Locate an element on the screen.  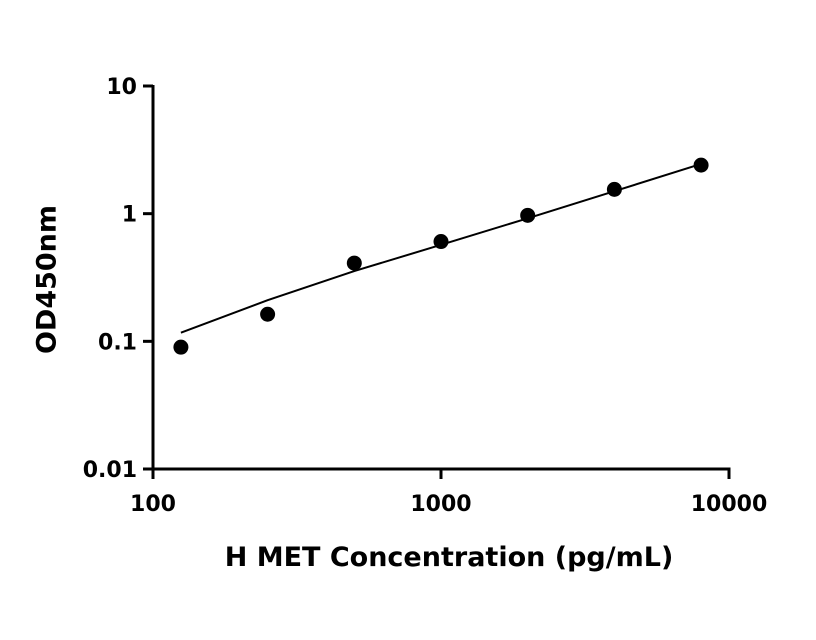
y-axis-title: OD450nm is located at coordinates (47, 279).